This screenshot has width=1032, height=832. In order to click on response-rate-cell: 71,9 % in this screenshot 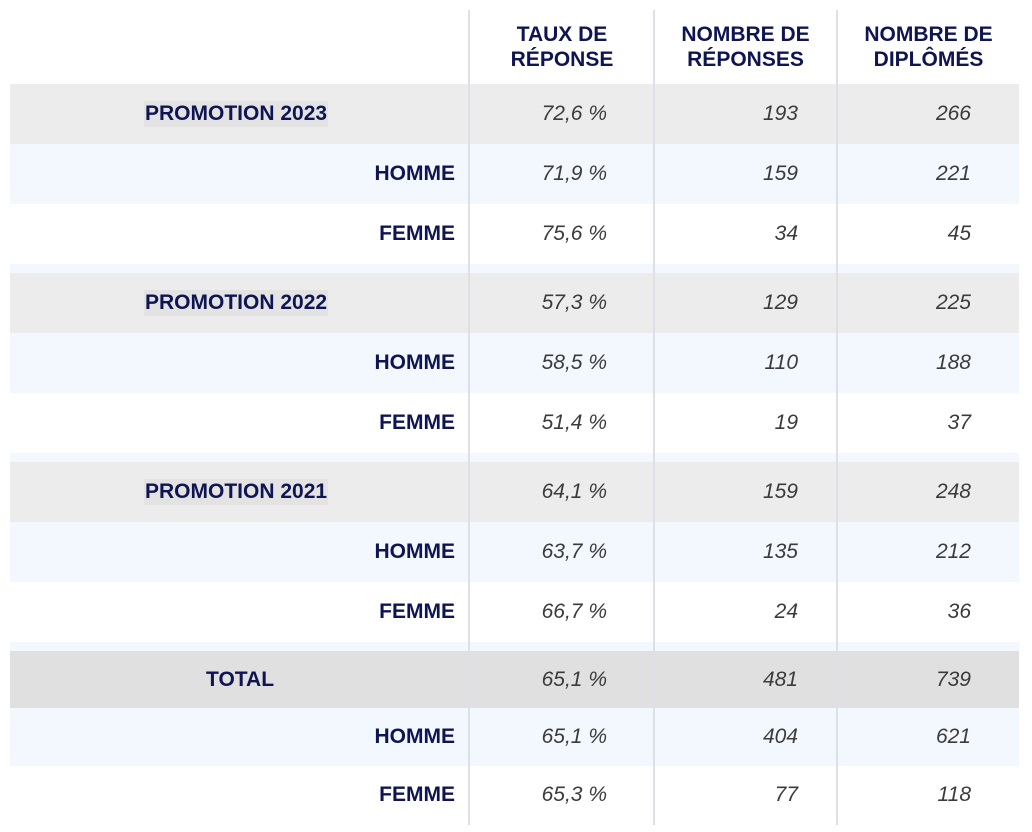, I will do `click(574, 173)`.